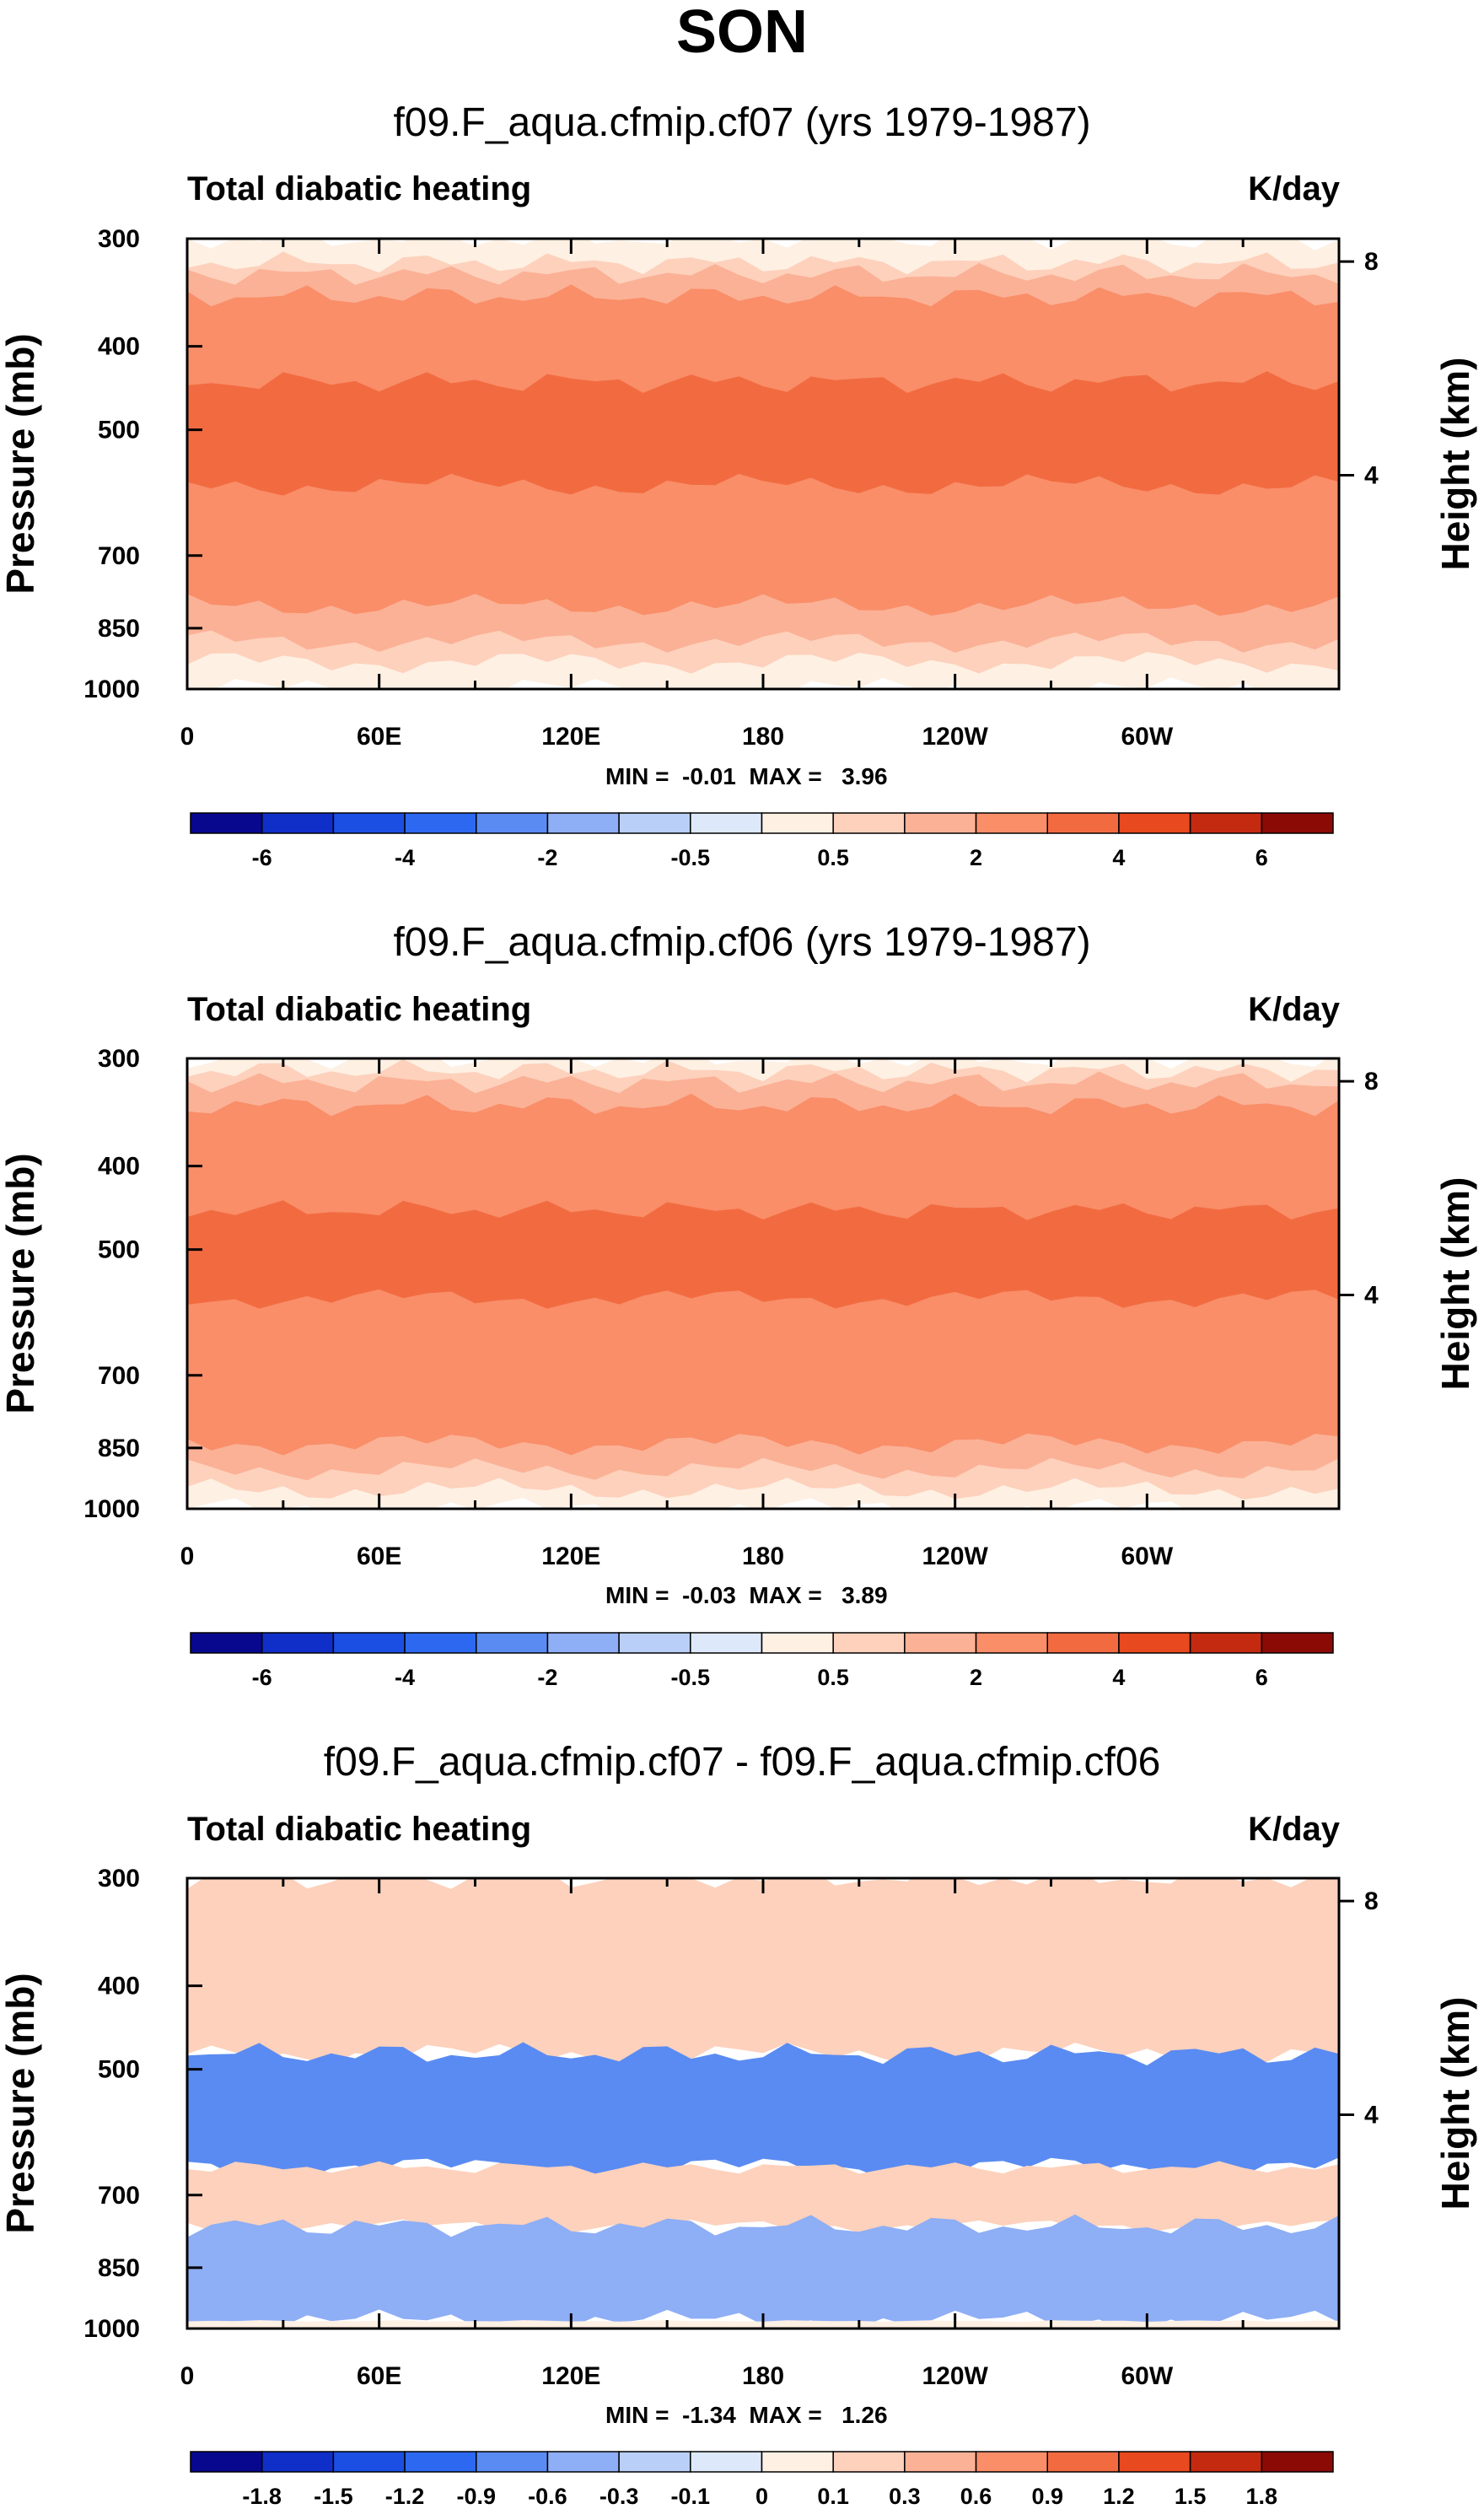 Image resolution: width=1484 pixels, height=2509 pixels. What do you see at coordinates (976, 2496) in the screenshot?
I see `colorbar-label: 0.6` at bounding box center [976, 2496].